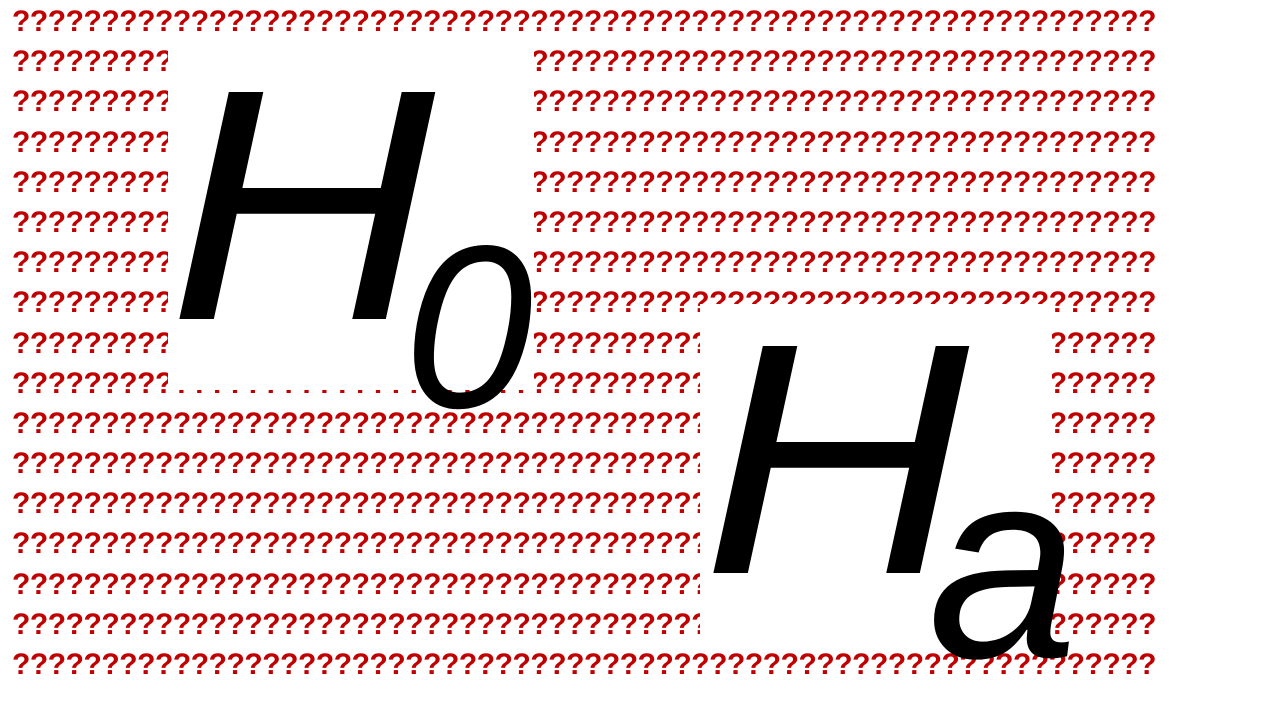 This screenshot has width=1280, height=720. What do you see at coordinates (301, 204) in the screenshot?
I see `null-hypothesis-letter: H` at bounding box center [301, 204].